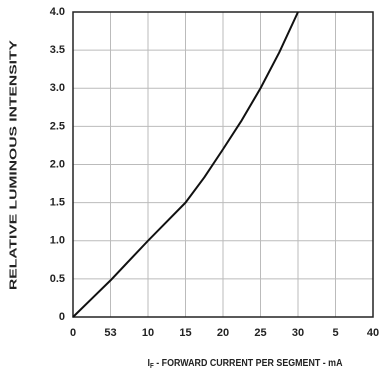 The width and height of the screenshot is (385, 375). Describe the element at coordinates (57, 203) in the screenshot. I see `y-tick-label: 1.5` at that location.